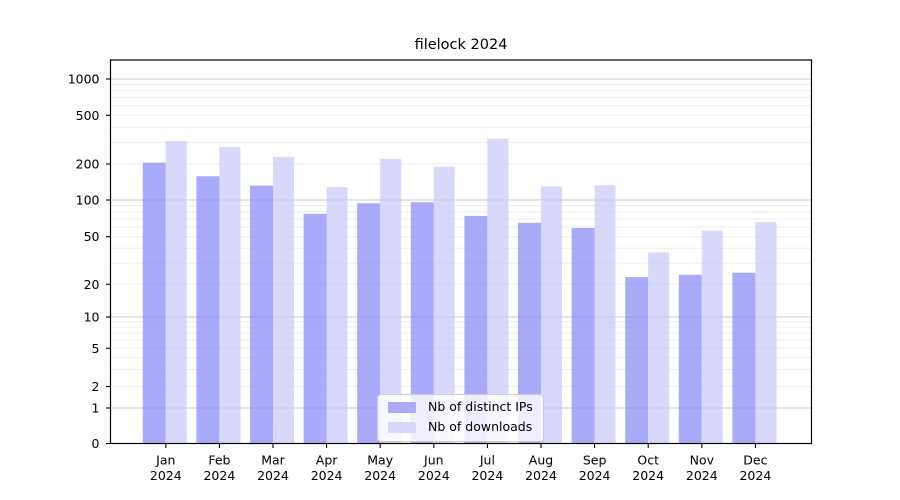 Image resolution: width=900 pixels, height=500 pixels. I want to click on bar-distinct-ips-oct, so click(637, 360).